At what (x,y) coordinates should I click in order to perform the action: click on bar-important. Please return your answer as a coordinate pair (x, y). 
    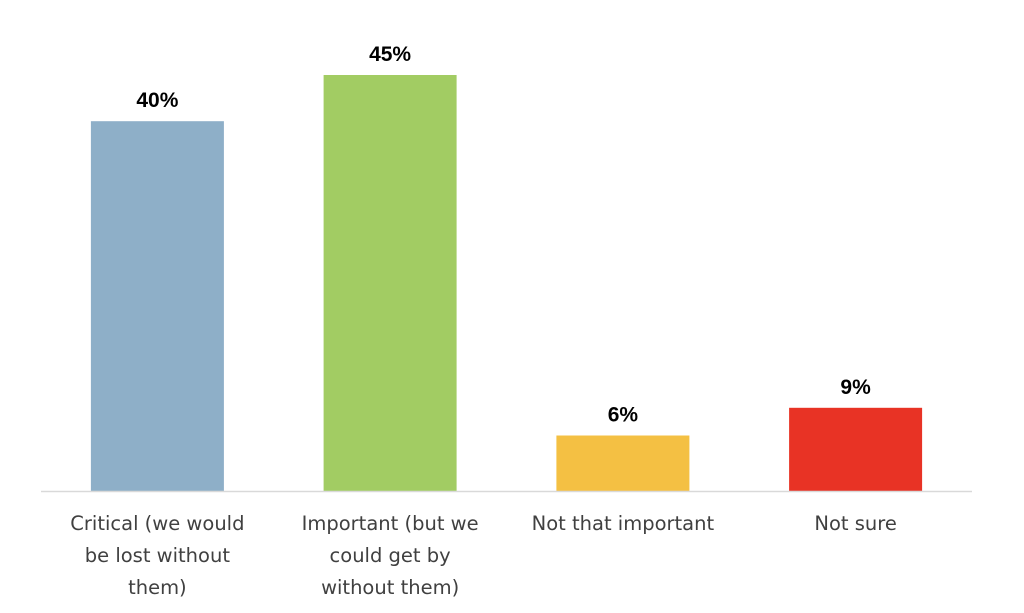
    Looking at the image, I should click on (390, 283).